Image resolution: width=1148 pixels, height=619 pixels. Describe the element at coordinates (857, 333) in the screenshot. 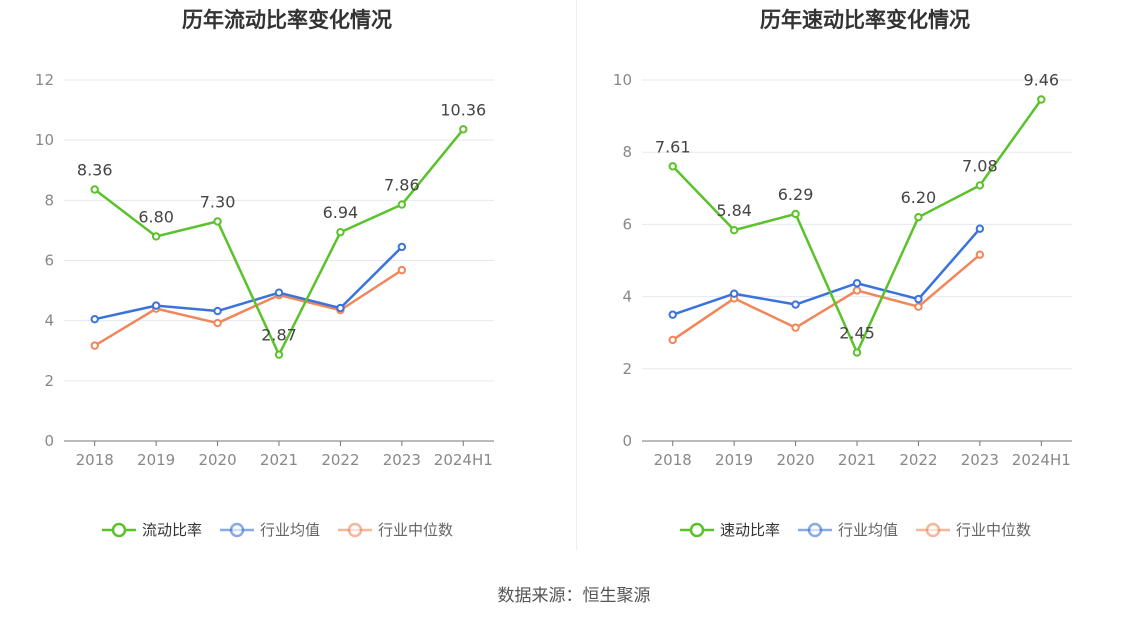

I see `data-label: 2.45` at that location.